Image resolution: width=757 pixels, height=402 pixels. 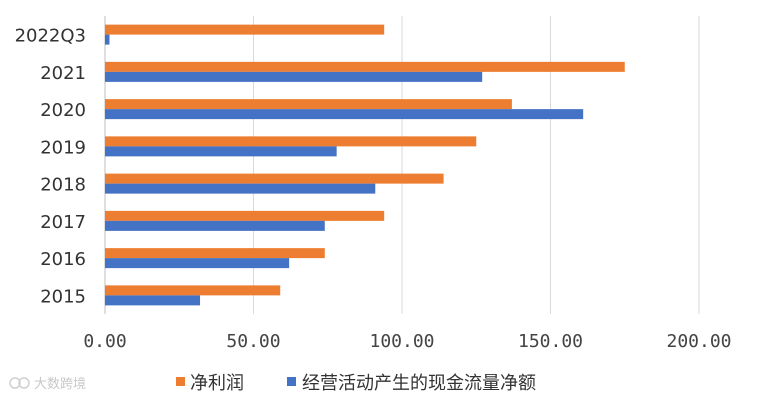 What do you see at coordinates (180, 381) in the screenshot?
I see `legend-swatch-net-profit` at bounding box center [180, 381].